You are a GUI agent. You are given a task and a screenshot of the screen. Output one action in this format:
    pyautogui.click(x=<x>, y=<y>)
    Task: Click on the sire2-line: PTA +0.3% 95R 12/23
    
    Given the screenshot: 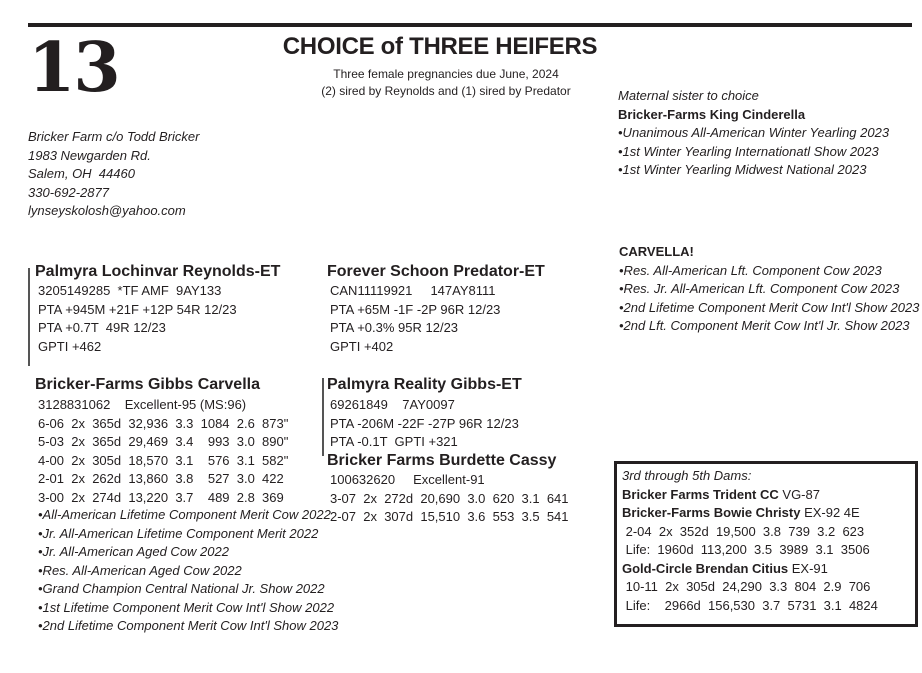 What is the action you would take?
    pyautogui.click(x=394, y=327)
    